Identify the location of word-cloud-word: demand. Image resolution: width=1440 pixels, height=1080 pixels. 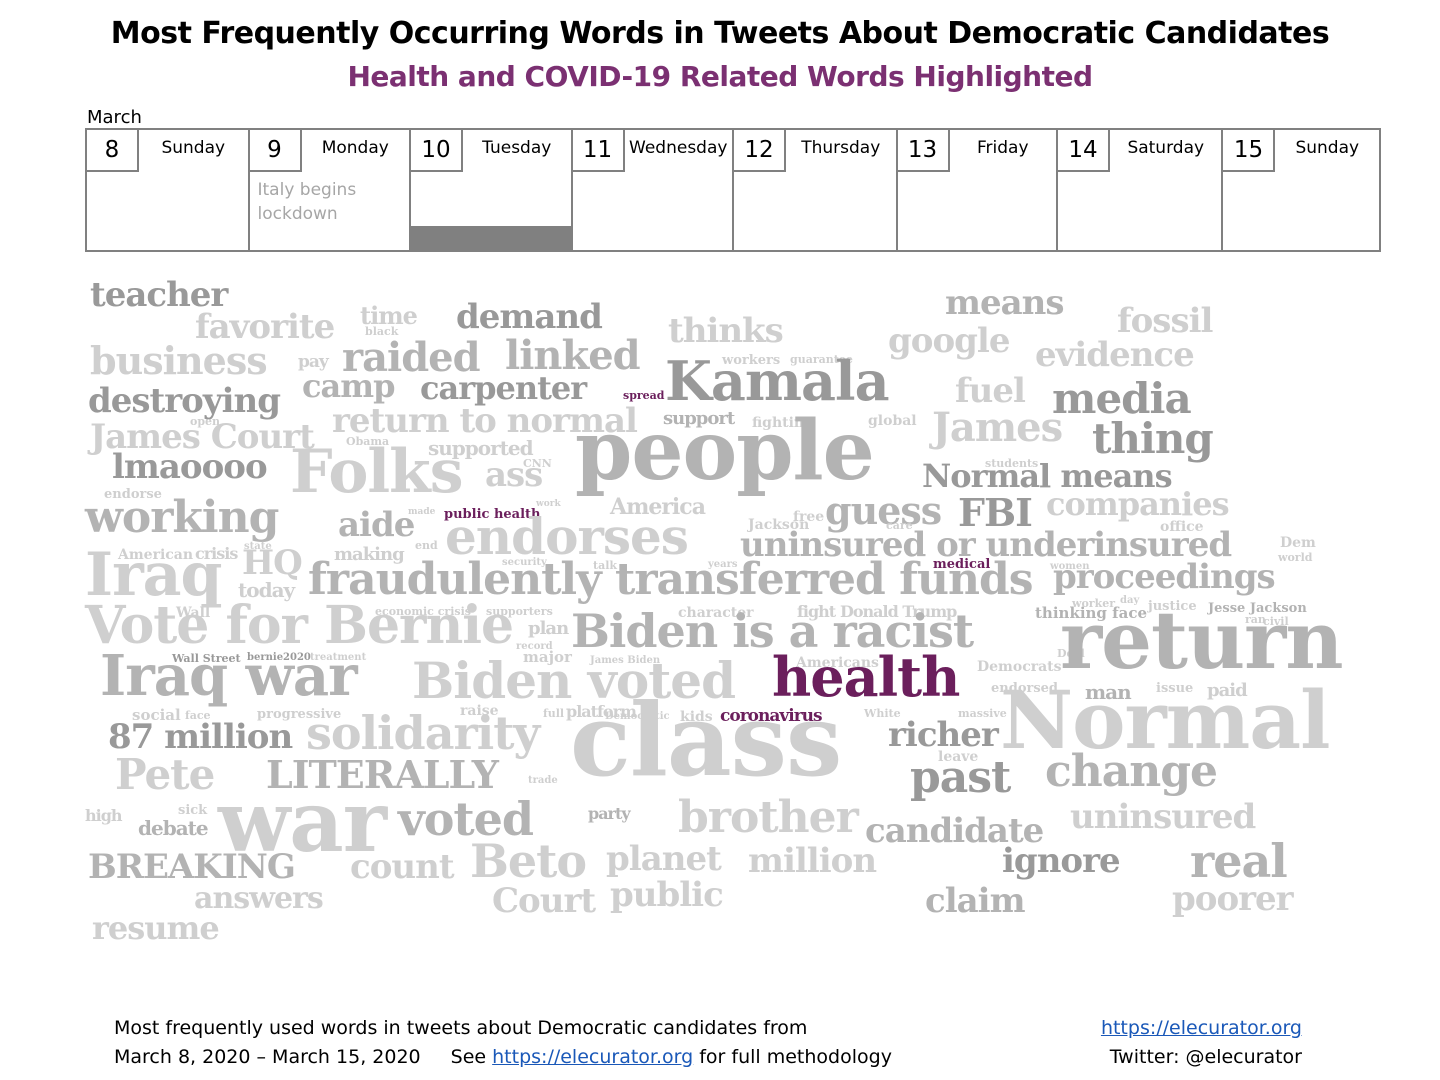
(529, 317).